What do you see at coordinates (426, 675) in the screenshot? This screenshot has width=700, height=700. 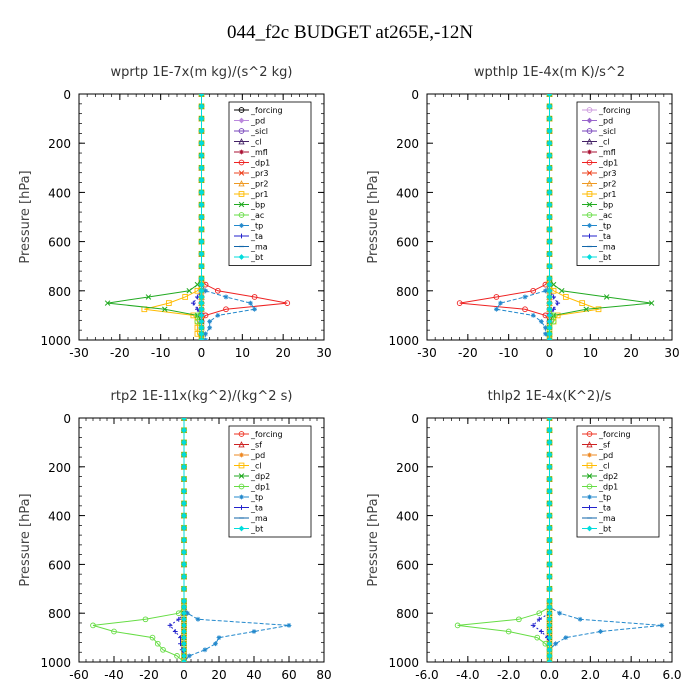 I see `x-tick-label: -6.0` at bounding box center [426, 675].